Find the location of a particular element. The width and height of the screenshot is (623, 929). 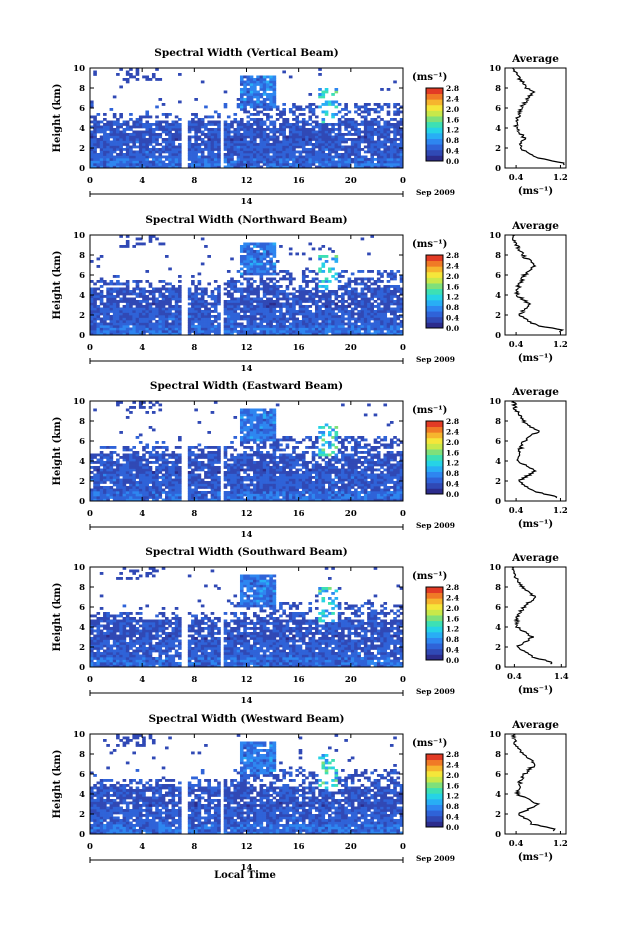

panel-title: Spectral Width (Vertical Beam) is located at coordinates (246, 53).